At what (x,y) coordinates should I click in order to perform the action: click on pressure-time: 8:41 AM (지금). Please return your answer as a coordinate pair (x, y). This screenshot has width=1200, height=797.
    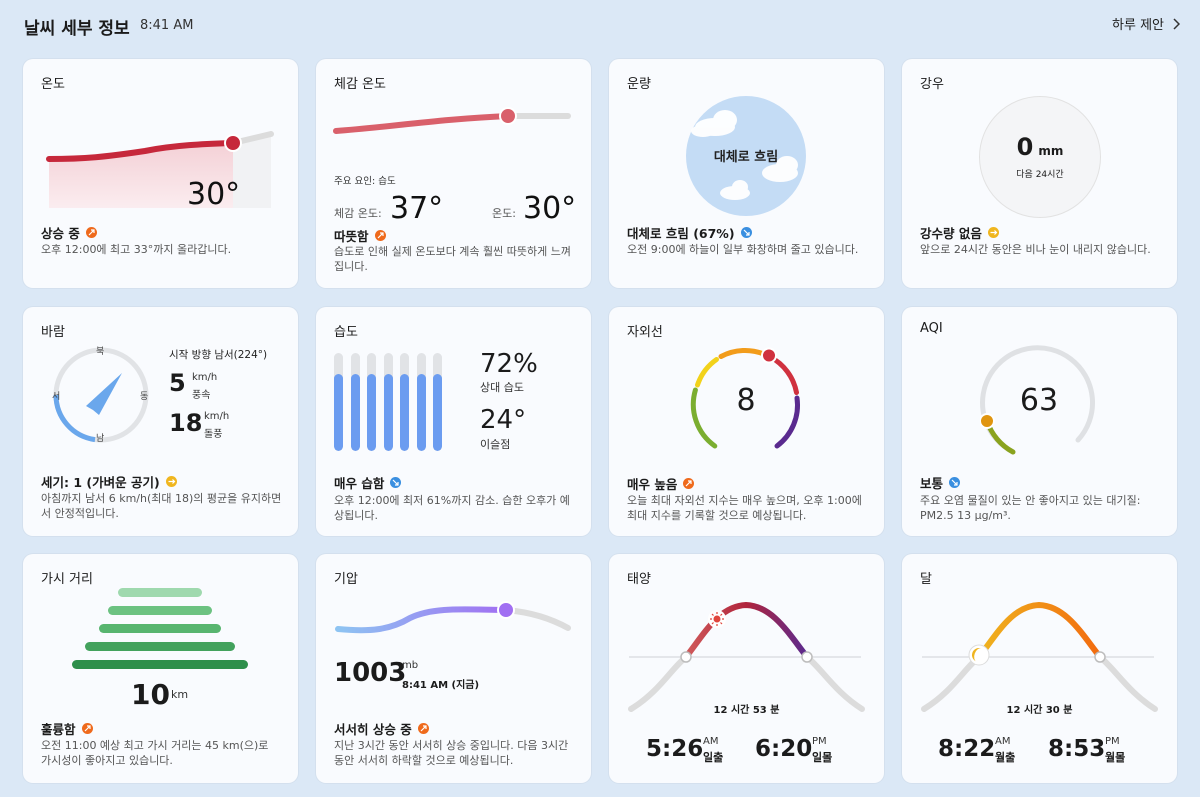
    Looking at the image, I should click on (441, 685).